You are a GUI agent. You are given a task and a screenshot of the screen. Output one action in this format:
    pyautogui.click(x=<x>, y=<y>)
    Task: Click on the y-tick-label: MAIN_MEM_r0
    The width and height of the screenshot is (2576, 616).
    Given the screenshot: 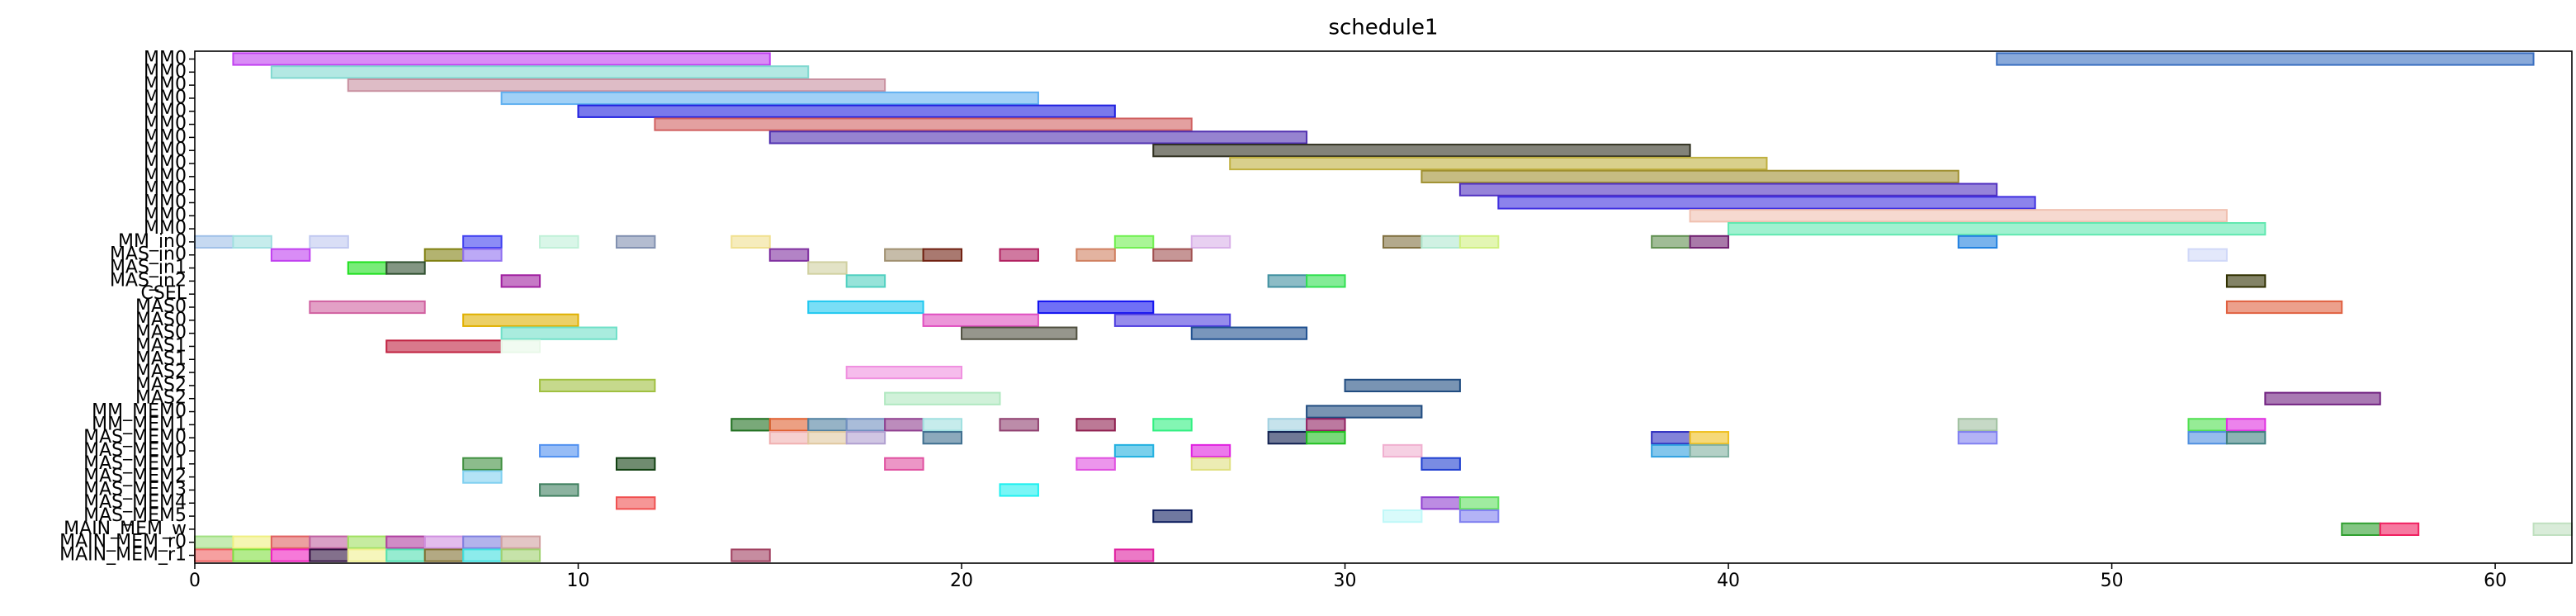 What is the action you would take?
    pyautogui.click(x=123, y=542)
    